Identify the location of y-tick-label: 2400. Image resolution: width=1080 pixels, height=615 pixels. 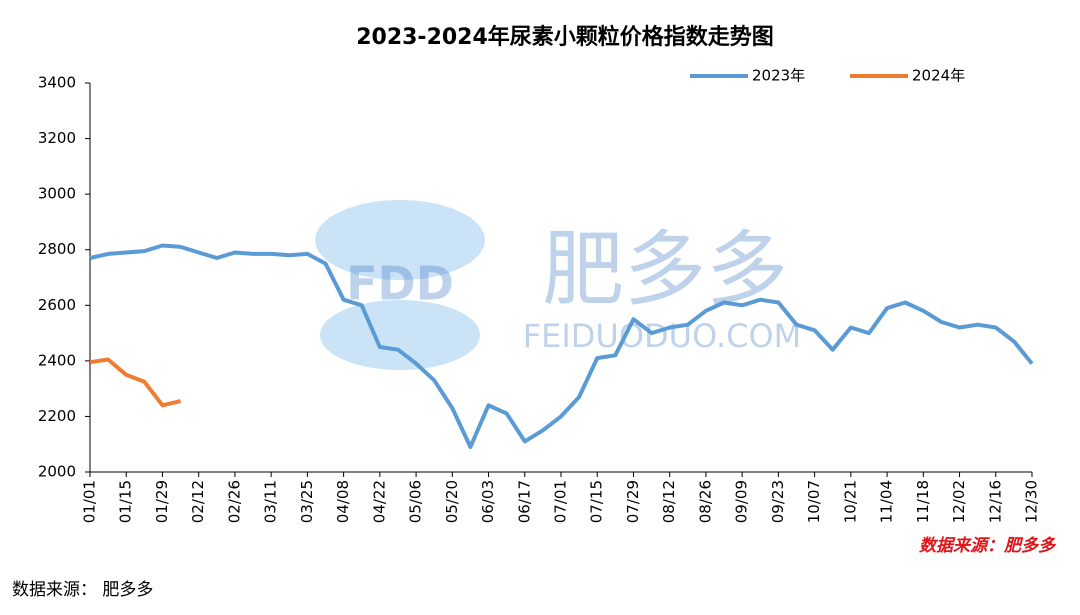
(57, 360).